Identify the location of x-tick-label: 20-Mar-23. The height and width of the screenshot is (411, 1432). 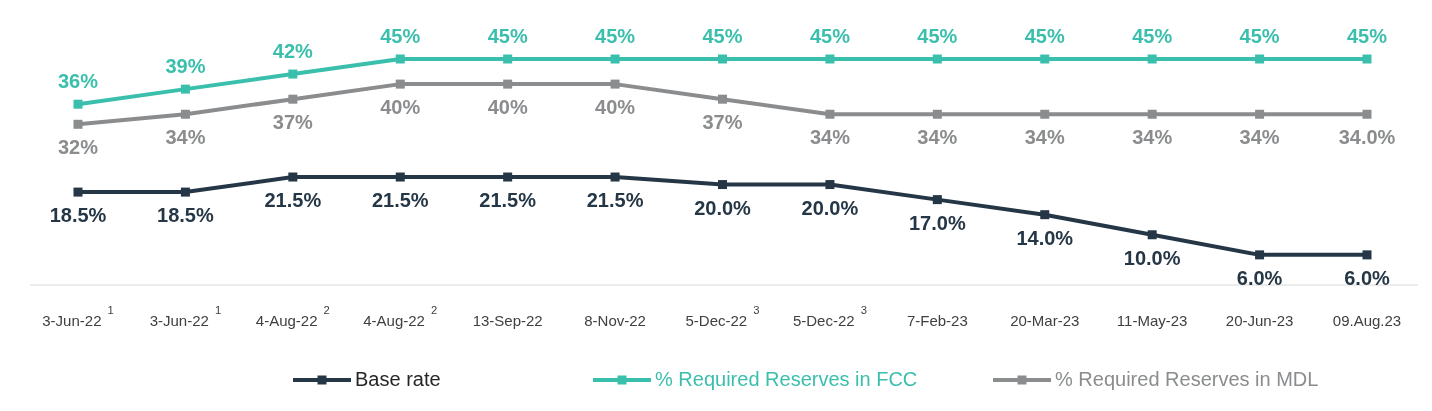
(1045, 320).